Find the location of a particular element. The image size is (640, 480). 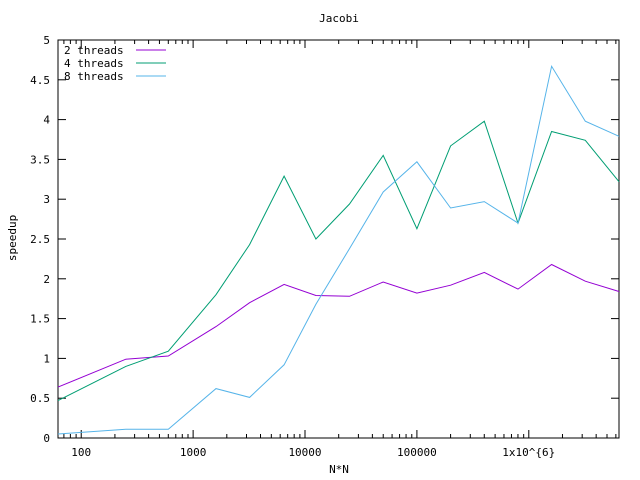

y-tick-label: 3 is located at coordinates (46, 199).